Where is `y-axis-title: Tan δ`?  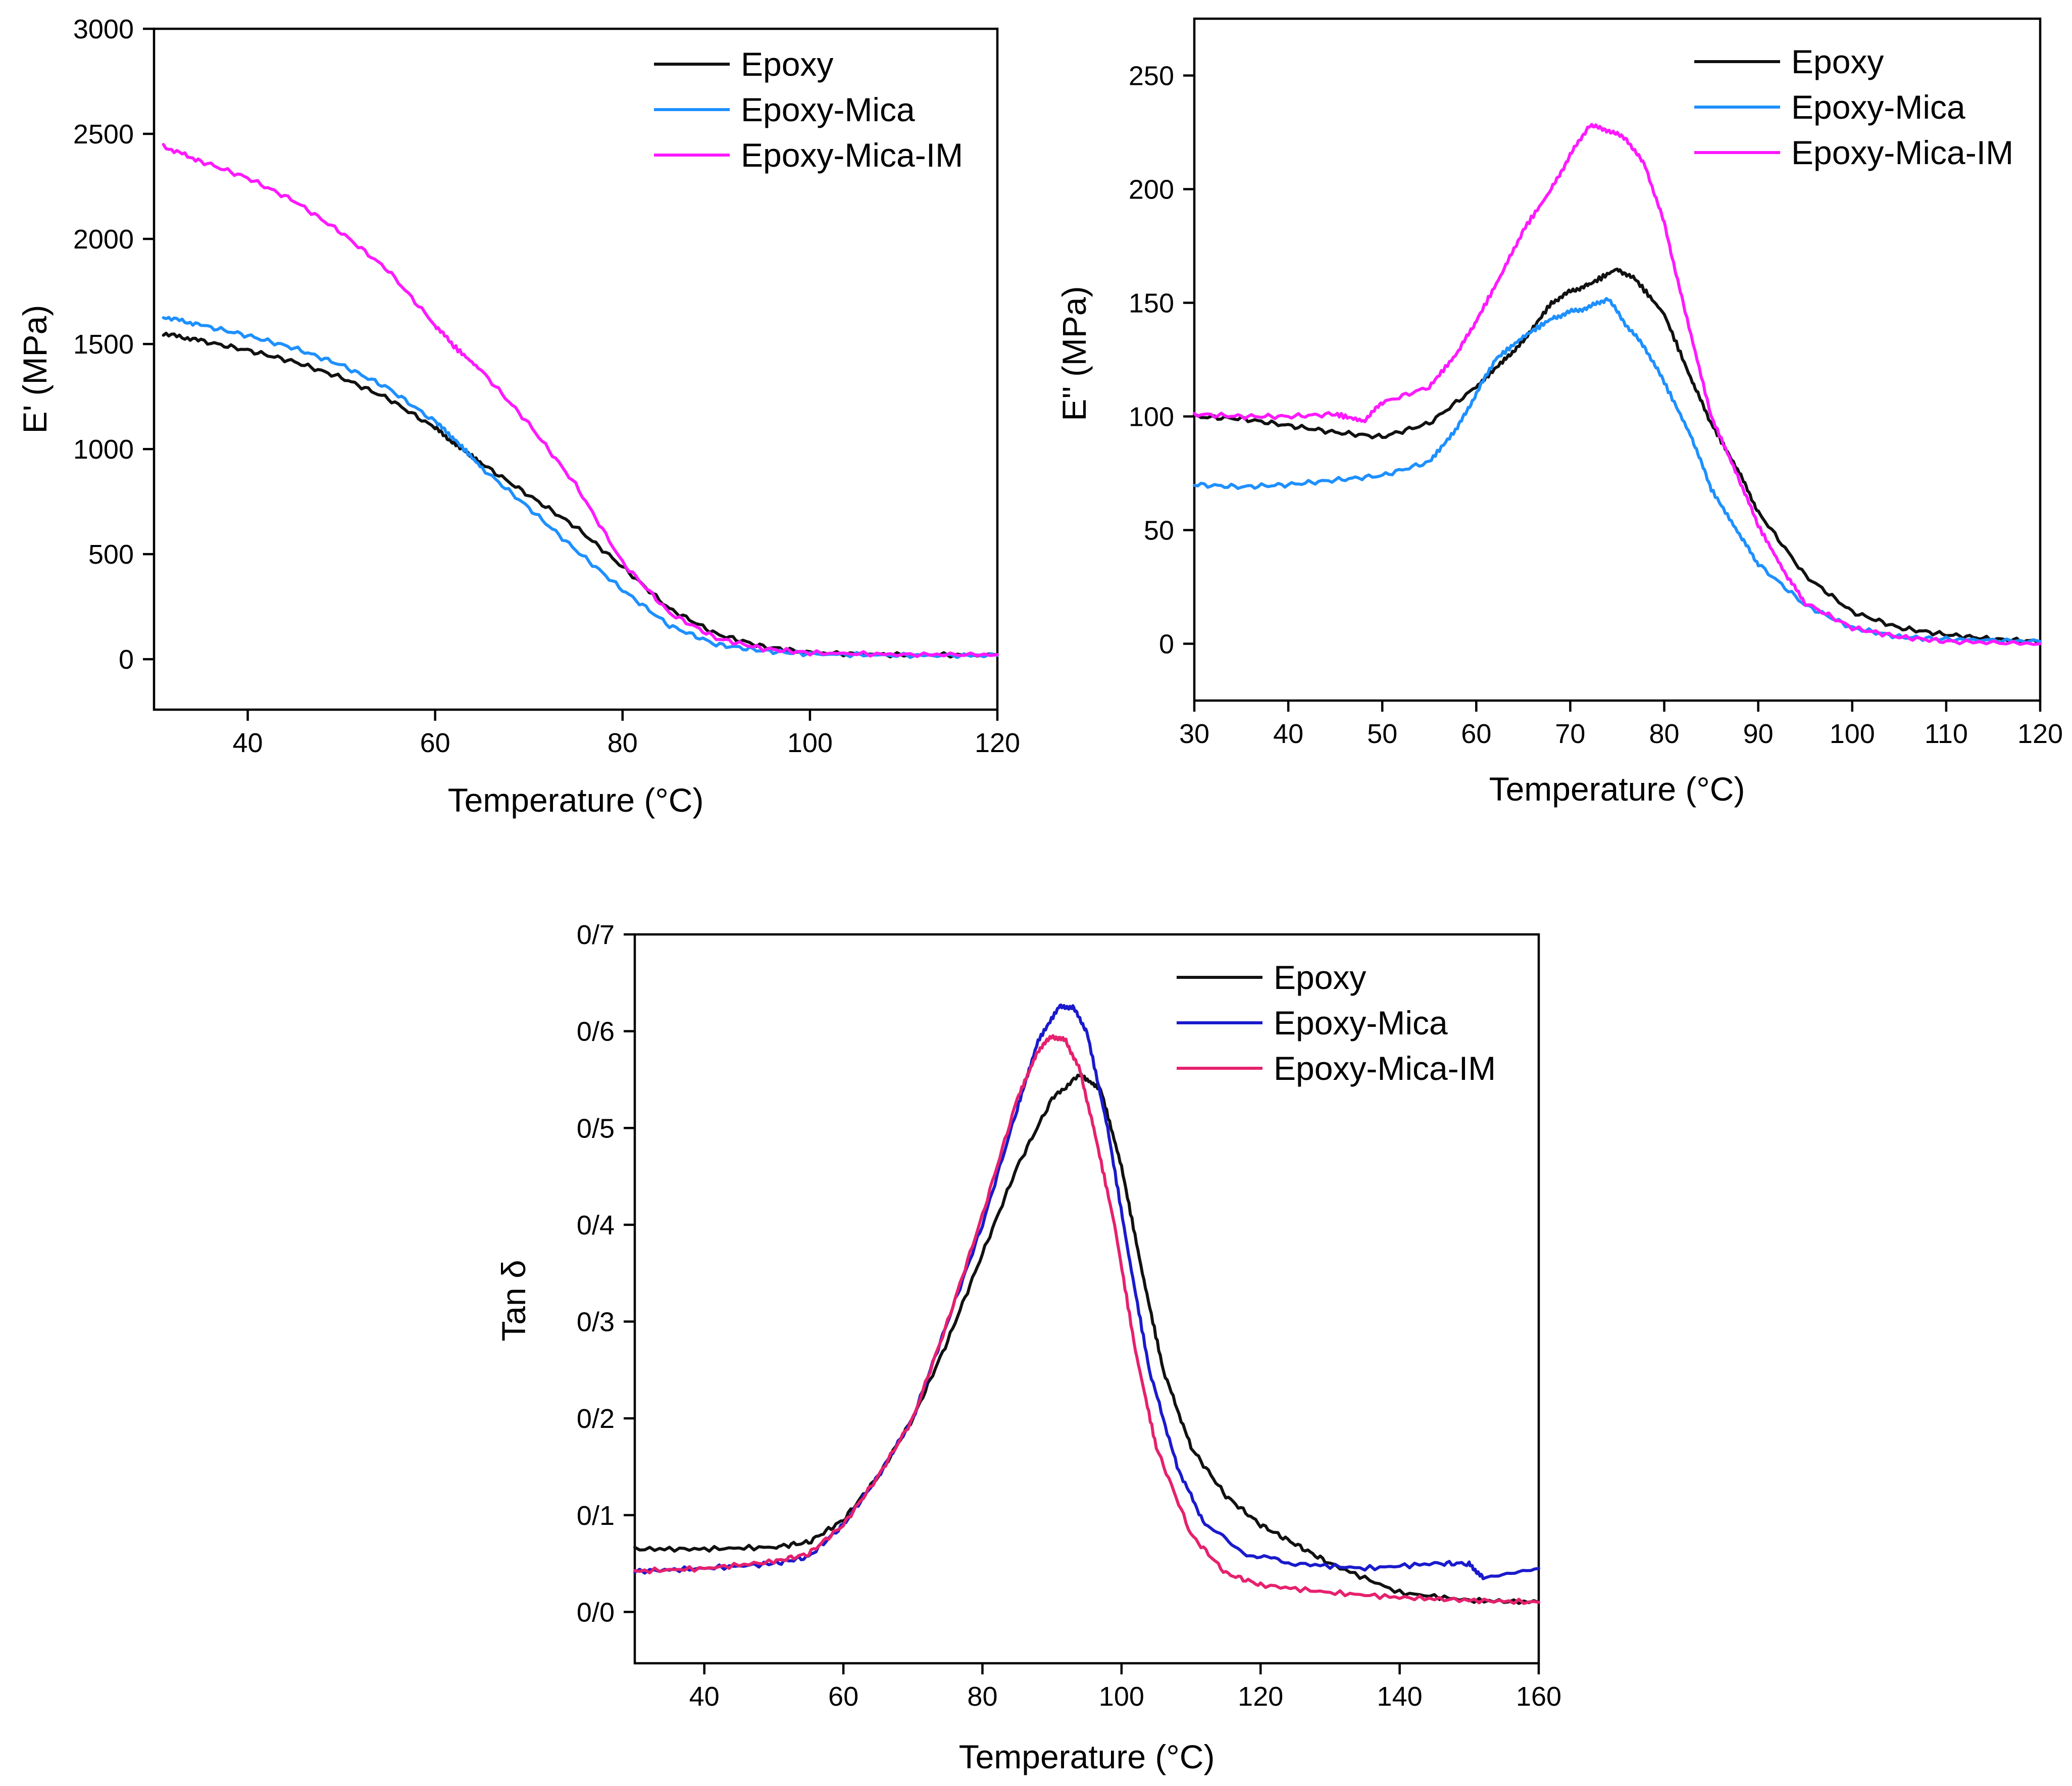
y-axis-title: Tan δ is located at coordinates (513, 1301).